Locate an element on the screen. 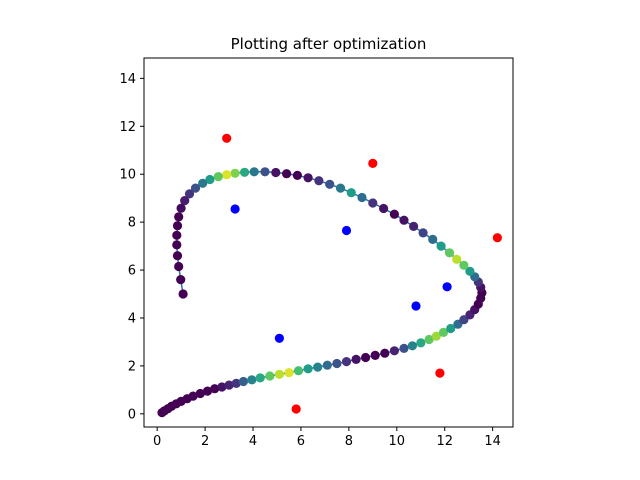 The width and height of the screenshot is (640, 480). y-tick-label: 2 is located at coordinates (132, 366).